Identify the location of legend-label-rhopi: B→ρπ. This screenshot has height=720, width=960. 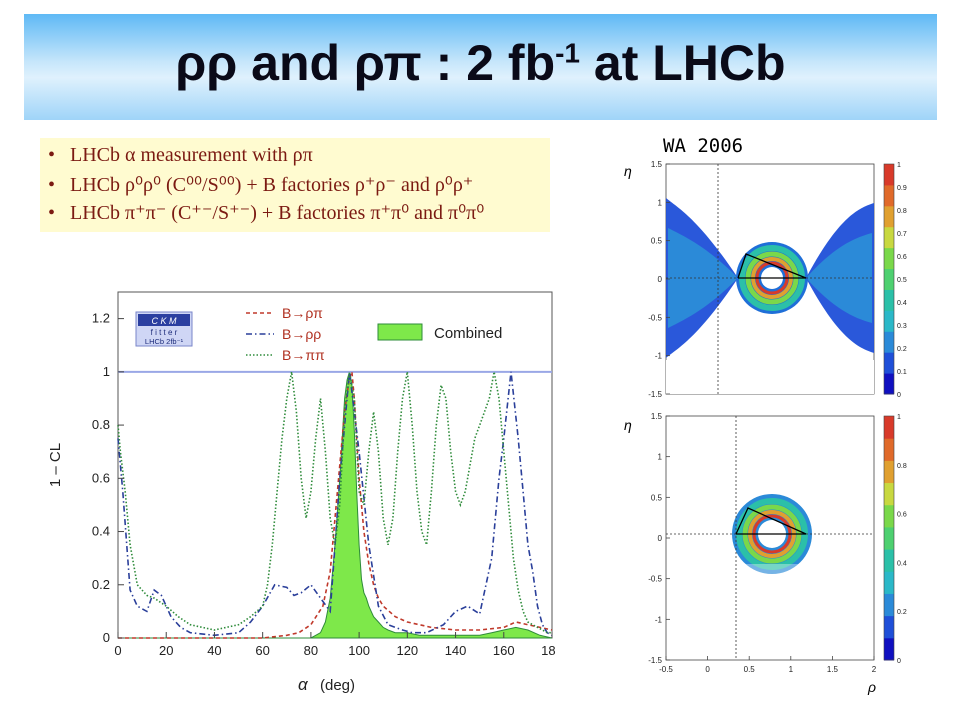
(302, 313).